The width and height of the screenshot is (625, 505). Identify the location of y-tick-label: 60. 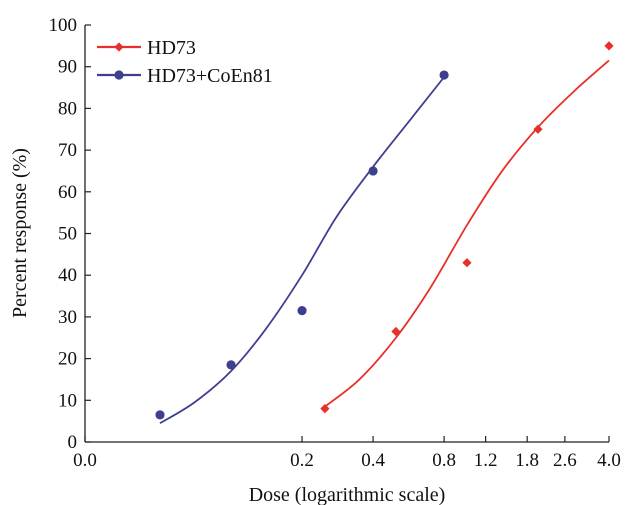
(67, 192).